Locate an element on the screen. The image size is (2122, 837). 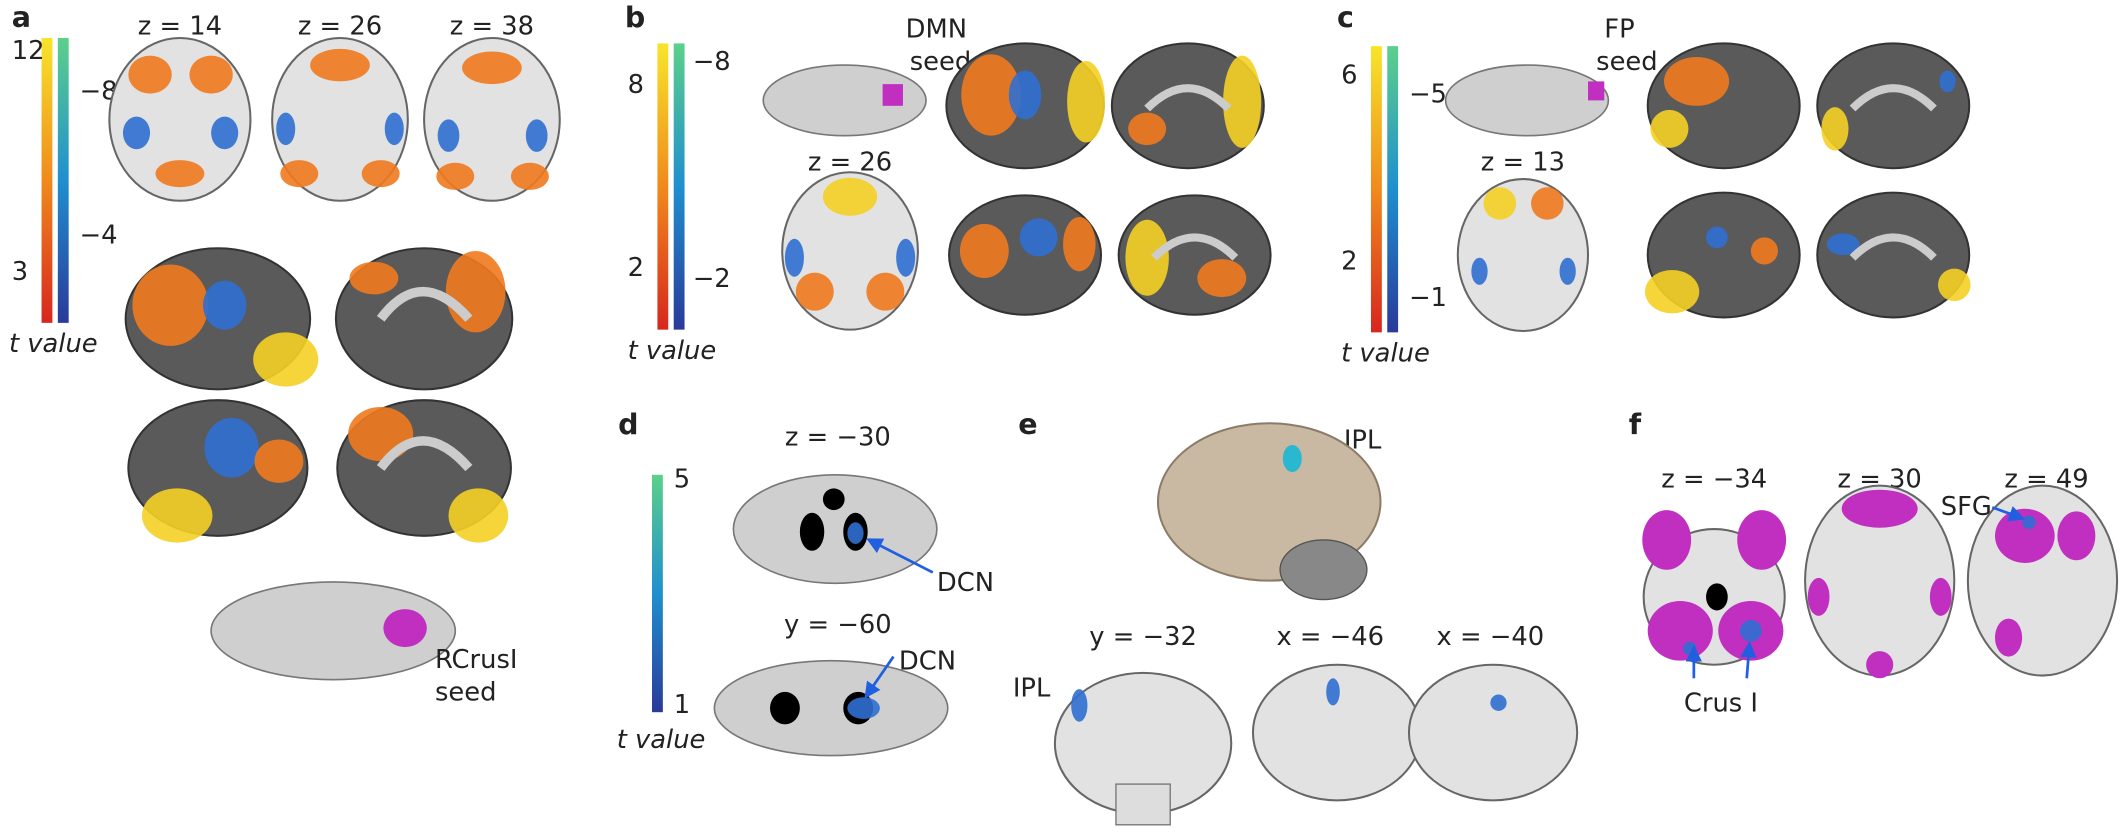
panel-f: f z = −34 z = 30 z = 49 SFG Crus I is located at coordinates (1874, 563).